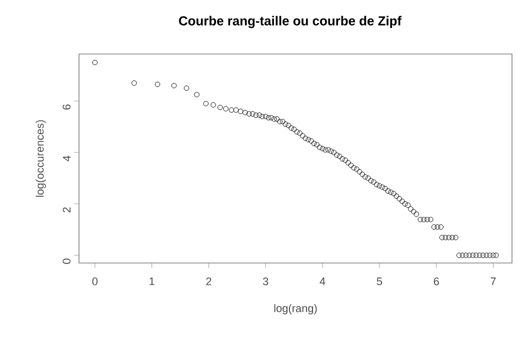 This screenshot has width=521, height=361. I want to click on y-tick-label: 6, so click(66, 107).